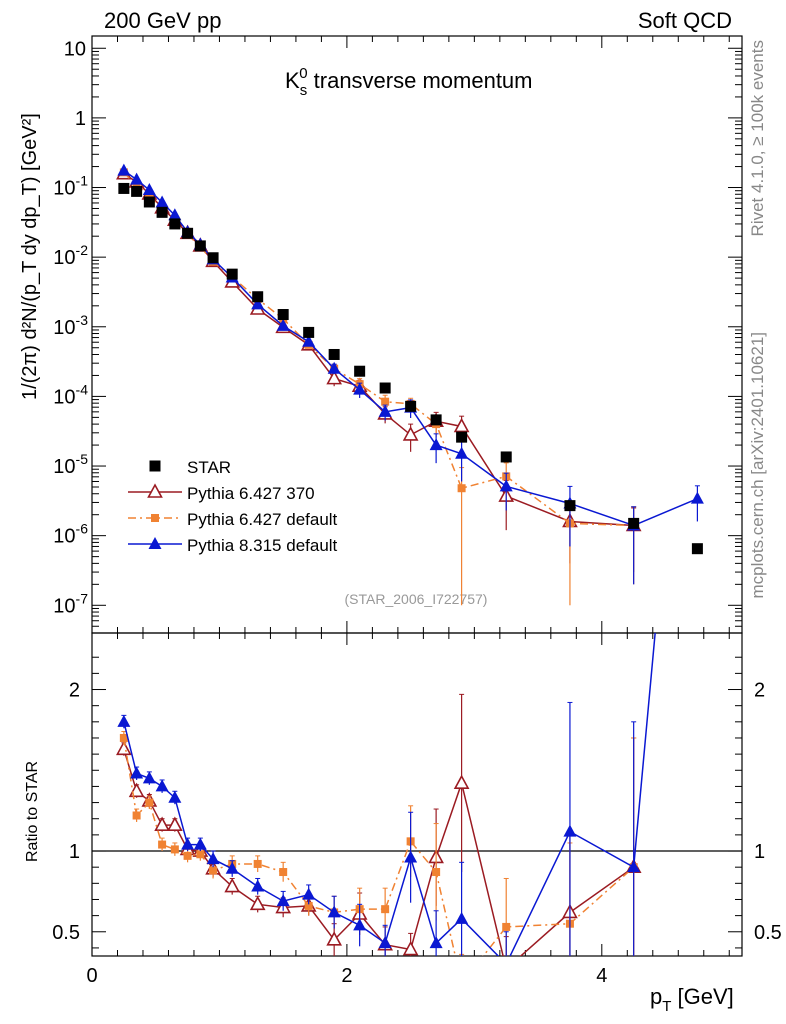 This screenshot has width=786, height=1024. What do you see at coordinates (768, 933) in the screenshot?
I see `ratio-y-tick-label-right: 0.5` at bounding box center [768, 933].